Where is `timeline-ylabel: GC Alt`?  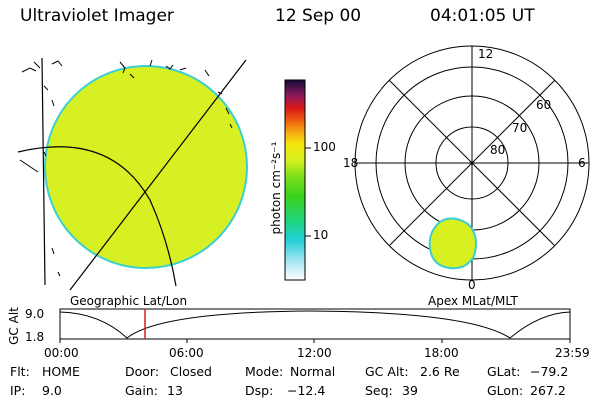
timeline-ylabel: GC Alt is located at coordinates (14, 326).